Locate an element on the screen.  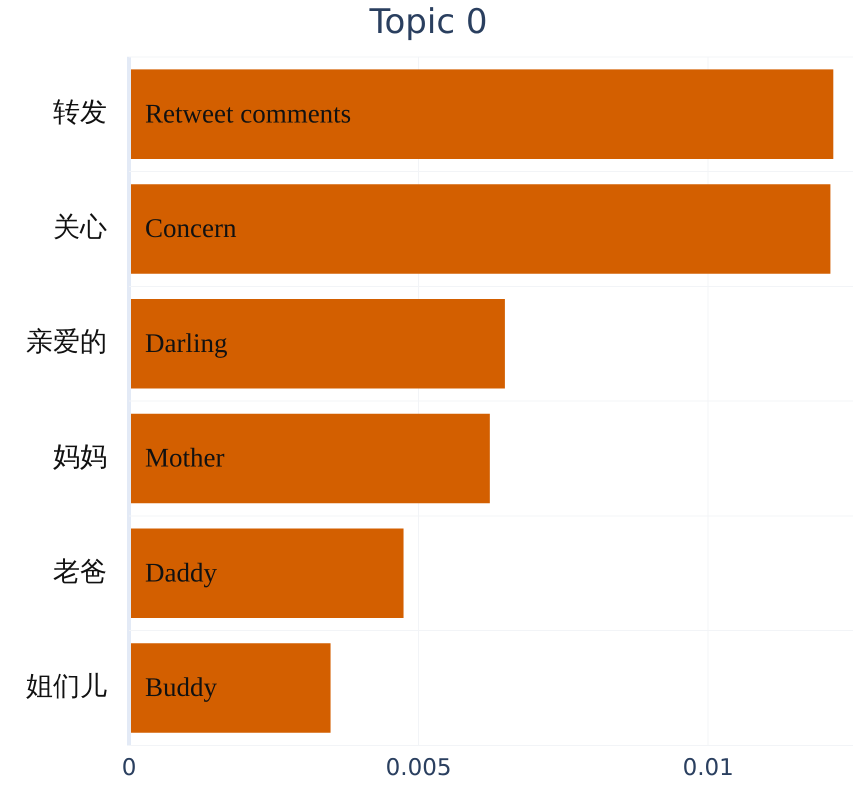
annotation: Concern is located at coordinates (191, 228).